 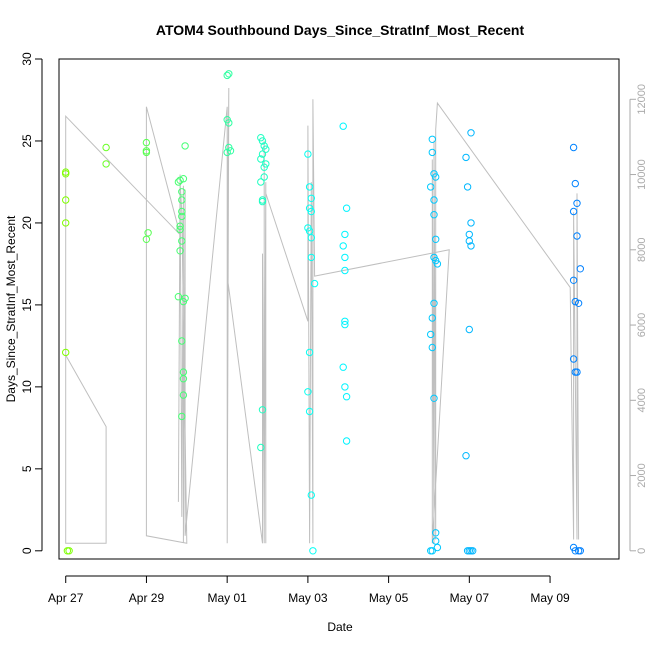 I want to click on y-axis-label: Days_Since_StratInf_Most_Recent, so click(x=11, y=308).